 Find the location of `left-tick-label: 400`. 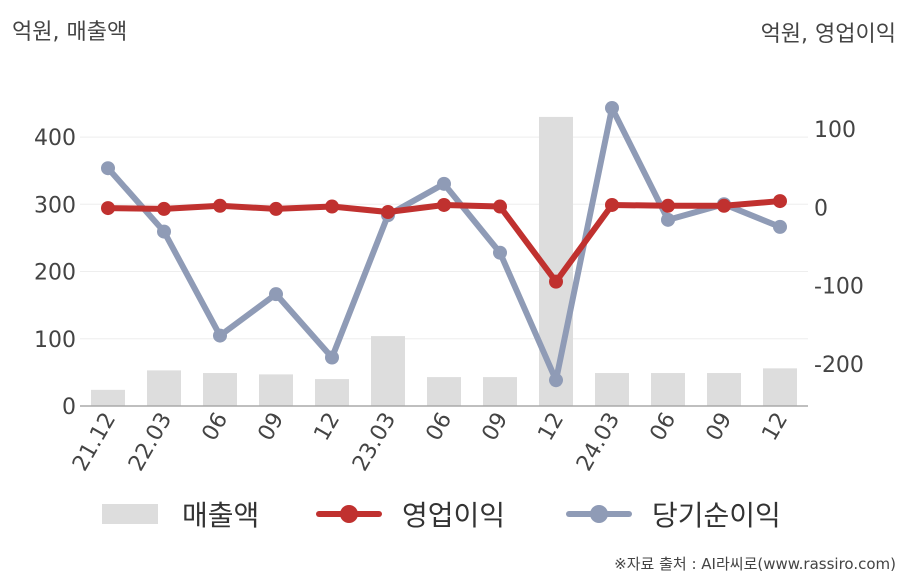

left-tick-label: 400 is located at coordinates (55, 138).